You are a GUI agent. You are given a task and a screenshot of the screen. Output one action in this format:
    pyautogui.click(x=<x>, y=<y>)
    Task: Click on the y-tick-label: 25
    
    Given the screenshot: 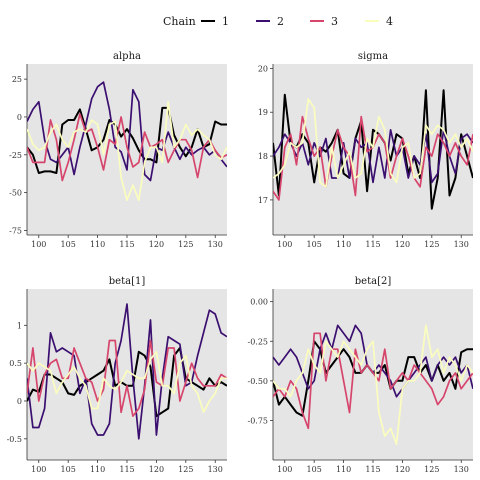 What is the action you would take?
    pyautogui.click(x=17, y=79)
    